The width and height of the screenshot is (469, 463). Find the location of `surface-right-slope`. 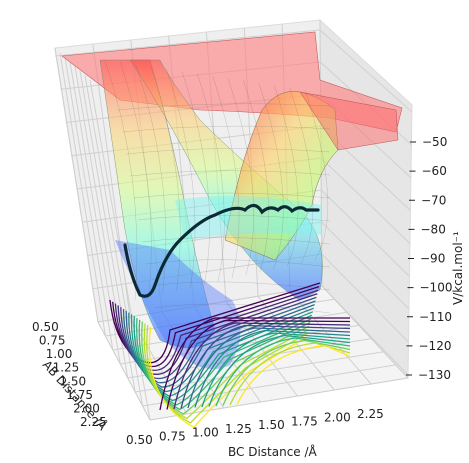

surface-right-slope is located at coordinates (349, 121).